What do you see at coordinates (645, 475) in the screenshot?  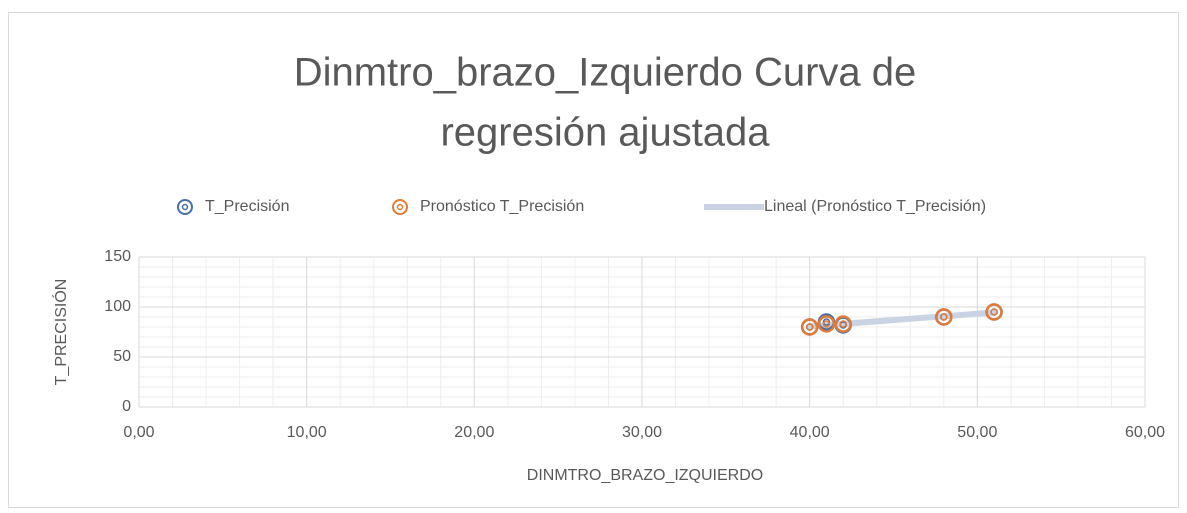 I see `x-axis-label: DINMTRO_BRAZO_IZQUIERDO` at bounding box center [645, 475].